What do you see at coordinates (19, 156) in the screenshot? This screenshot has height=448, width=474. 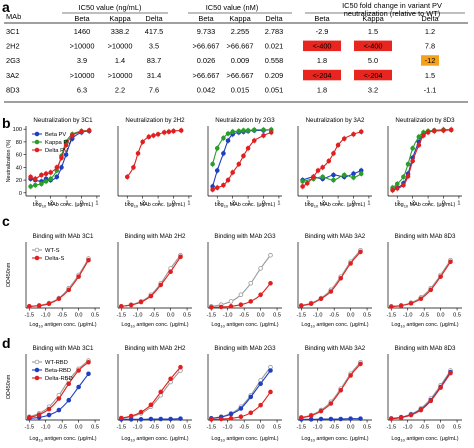 I see `y-tick-label: 60` at bounding box center [19, 156].